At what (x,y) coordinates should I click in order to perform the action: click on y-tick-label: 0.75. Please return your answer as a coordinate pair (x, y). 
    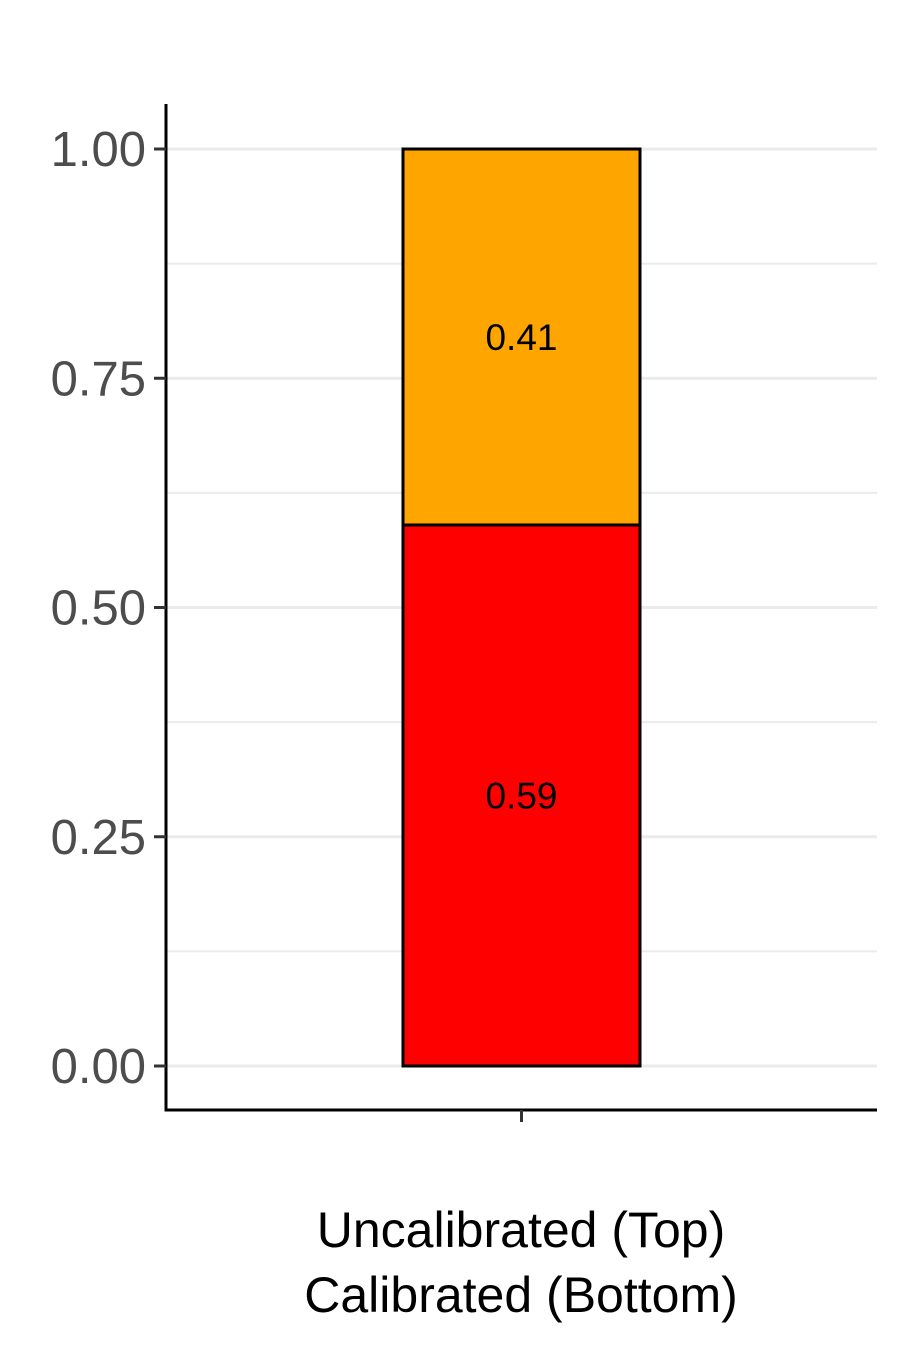
    Looking at the image, I should click on (98, 379).